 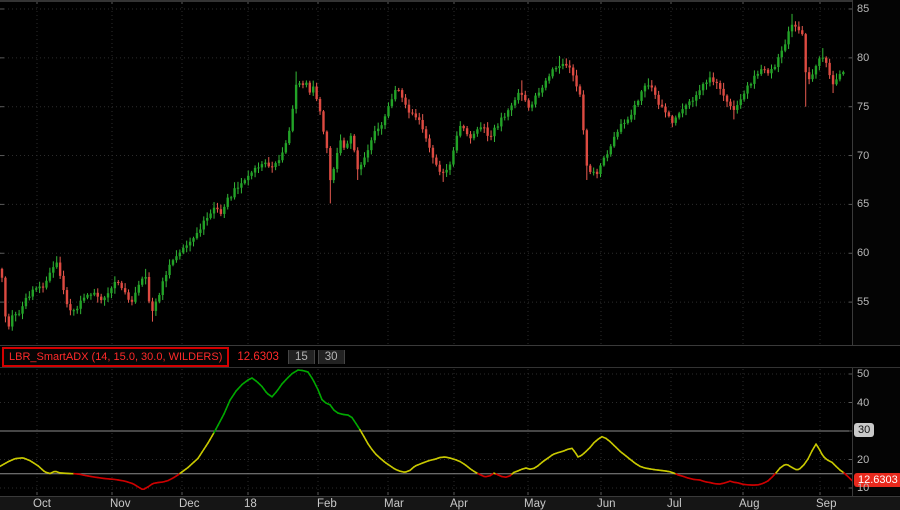 What do you see at coordinates (749, 504) in the screenshot?
I see `x-axis-label: Aug` at bounding box center [749, 504].